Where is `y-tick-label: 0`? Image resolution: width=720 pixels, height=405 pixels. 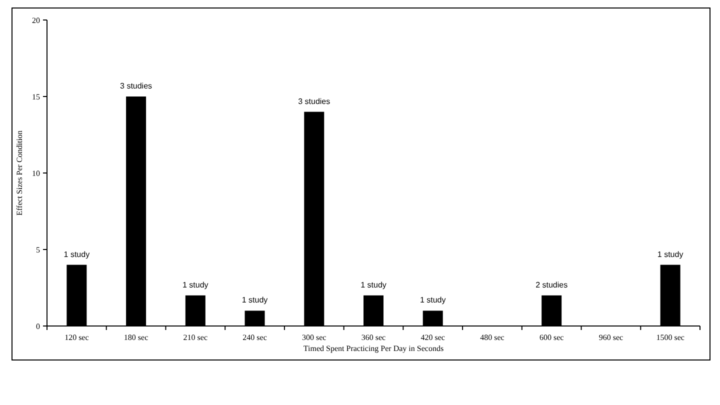
y-tick-label: 0 is located at coordinates (38, 326).